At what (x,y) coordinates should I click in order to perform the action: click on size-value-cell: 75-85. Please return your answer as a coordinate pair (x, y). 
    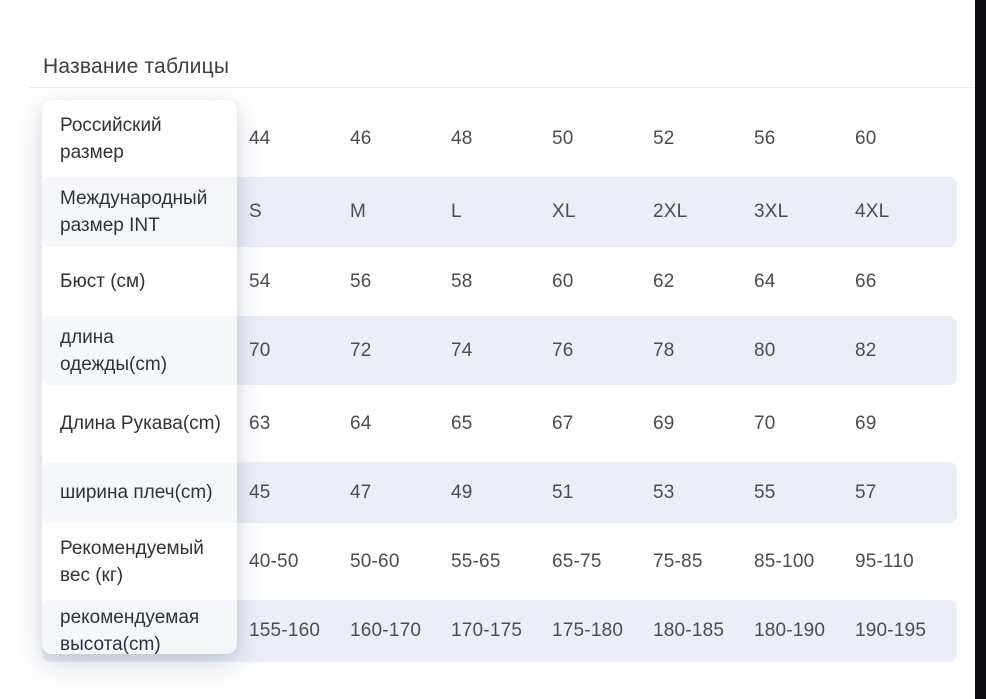
    Looking at the image, I should click on (678, 561).